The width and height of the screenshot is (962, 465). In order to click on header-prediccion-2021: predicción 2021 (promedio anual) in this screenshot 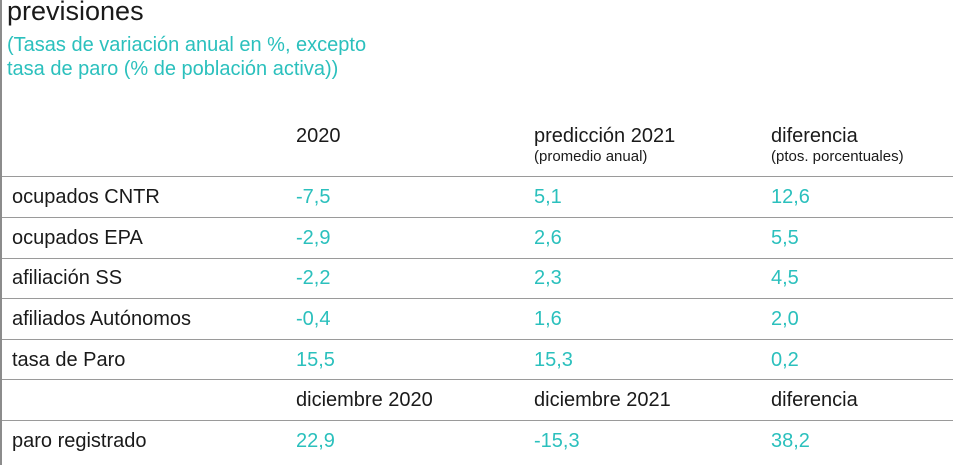, I will do `click(604, 145)`.